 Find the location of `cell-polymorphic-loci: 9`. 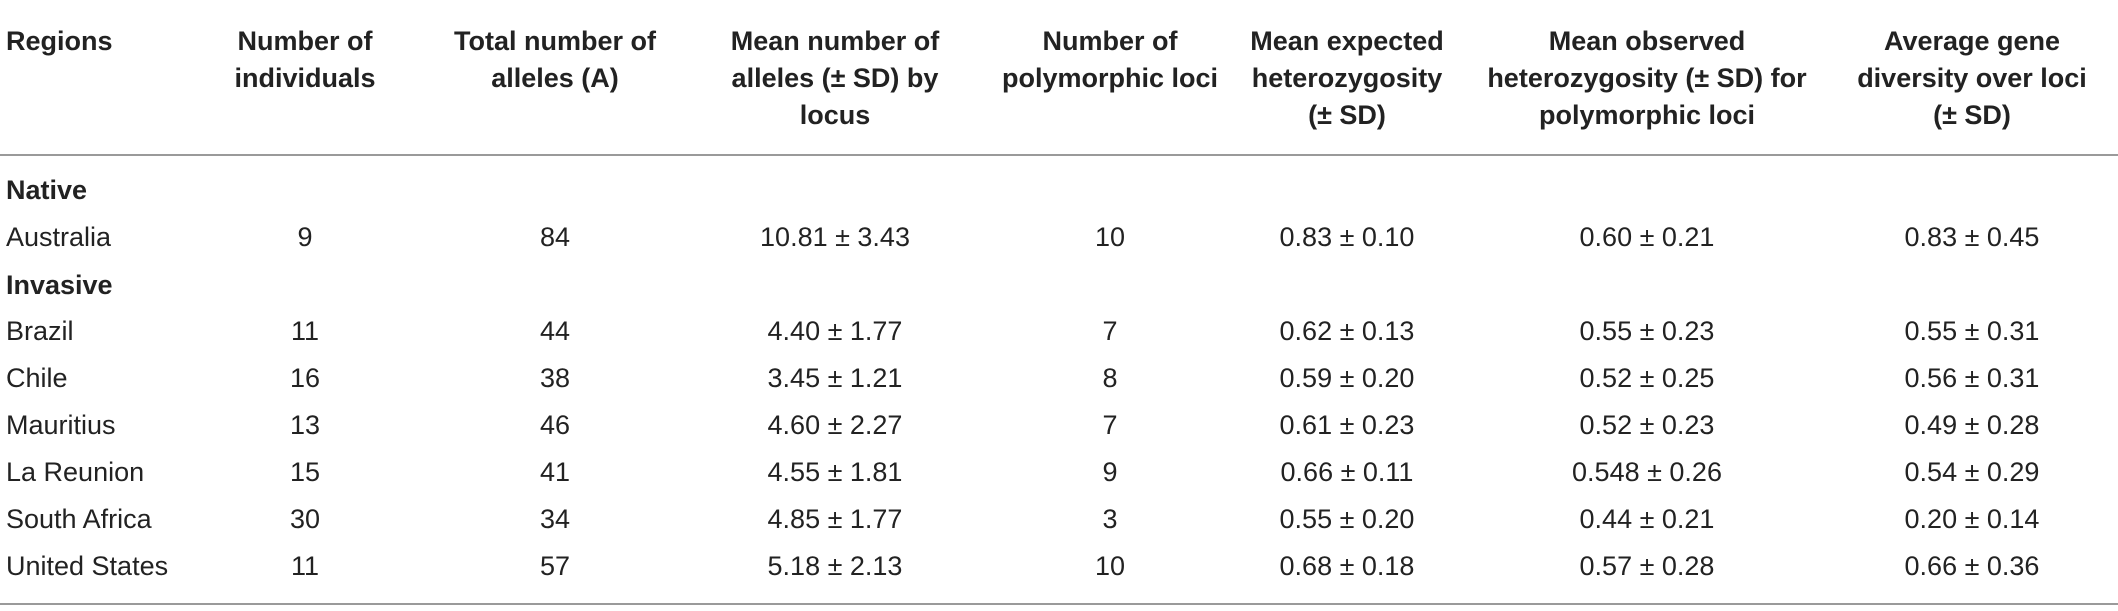

cell-polymorphic-loci: 9 is located at coordinates (1110, 472).